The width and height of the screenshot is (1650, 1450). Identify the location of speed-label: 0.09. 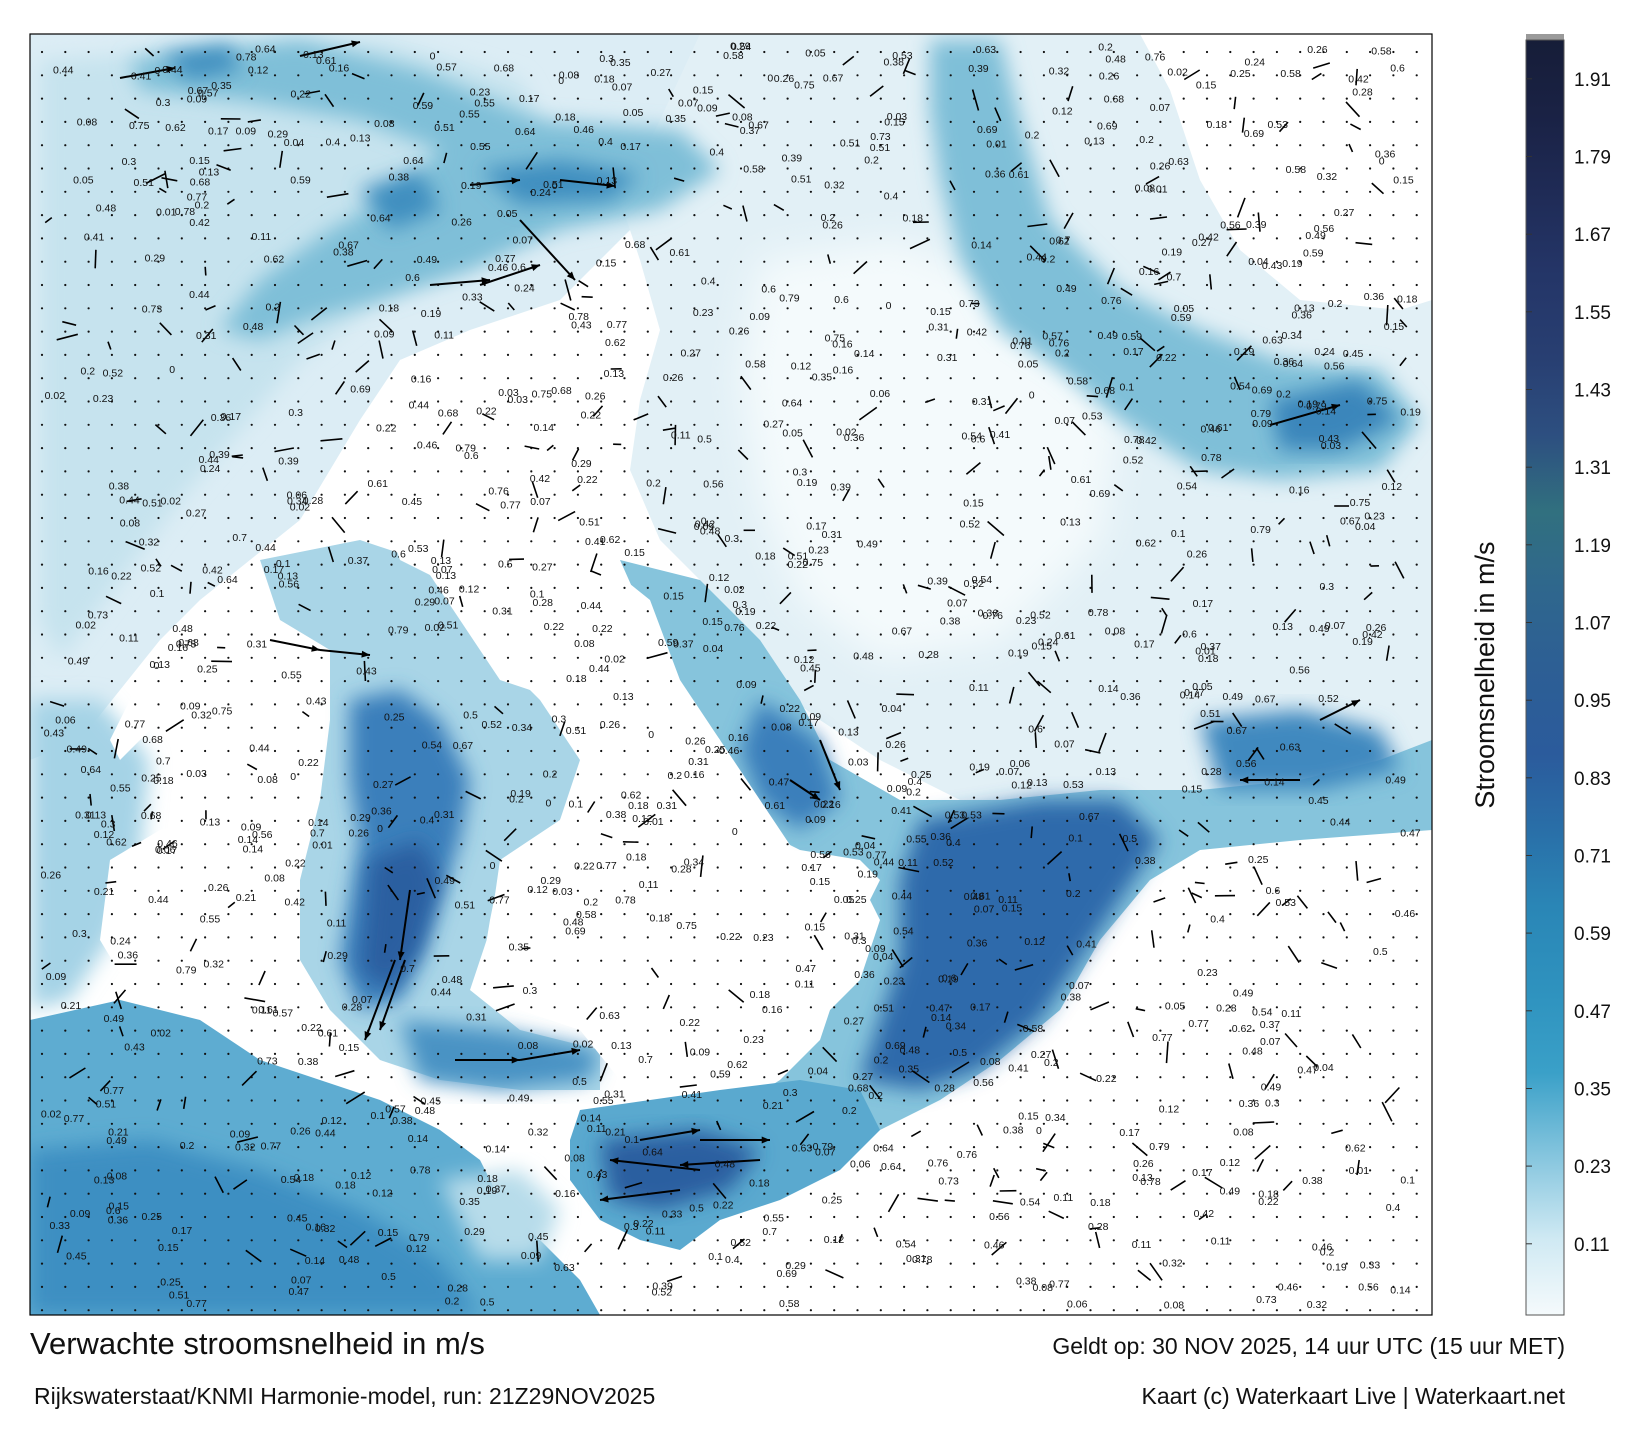
(811, 717).